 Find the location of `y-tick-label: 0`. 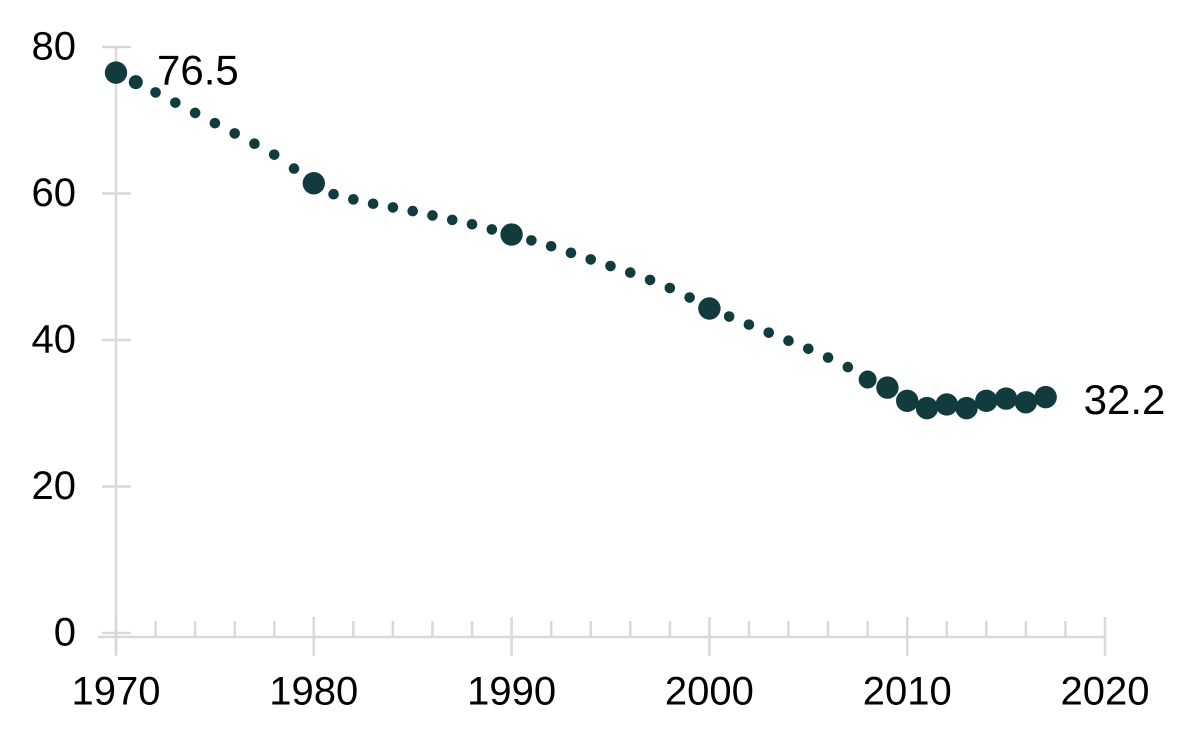

y-tick-label: 0 is located at coordinates (65, 633).